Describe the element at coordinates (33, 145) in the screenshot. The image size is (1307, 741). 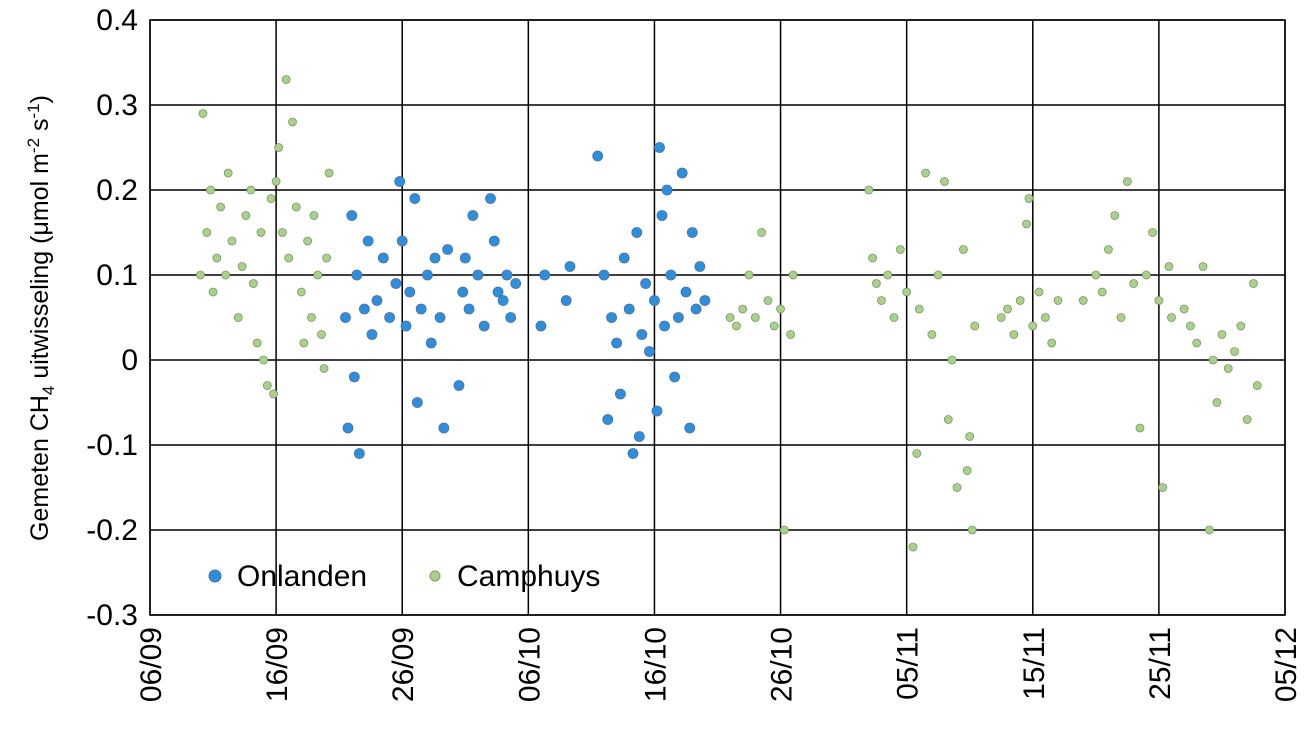
I see `y-label-sup: -2` at that location.